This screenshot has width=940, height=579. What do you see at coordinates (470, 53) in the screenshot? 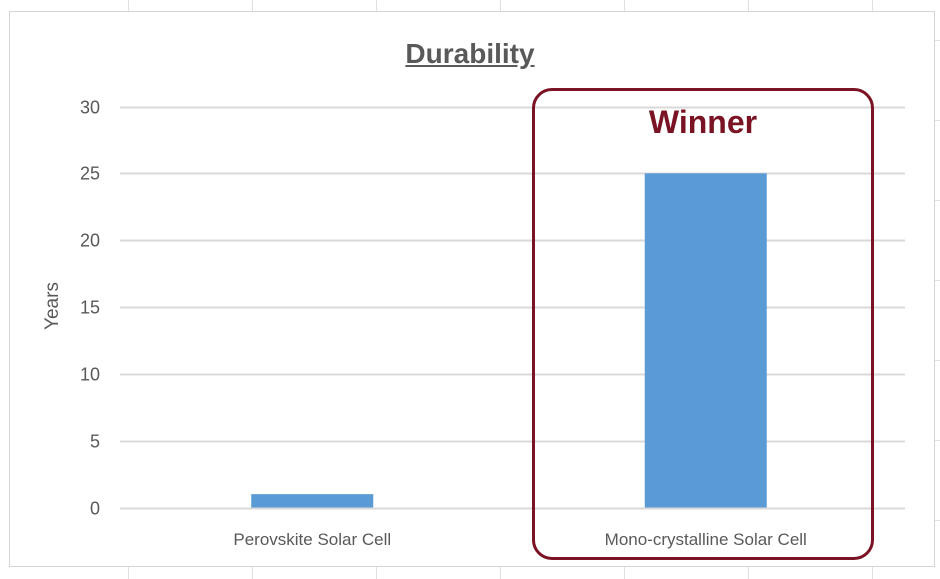
I see `chart-title: Durability` at bounding box center [470, 53].